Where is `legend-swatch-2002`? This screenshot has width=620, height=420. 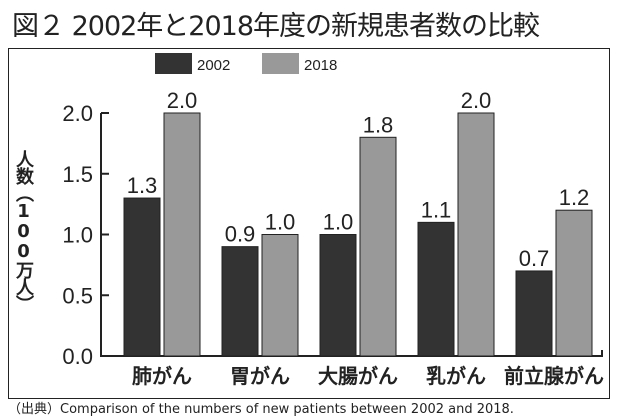
legend-swatch-2002 is located at coordinates (173, 63).